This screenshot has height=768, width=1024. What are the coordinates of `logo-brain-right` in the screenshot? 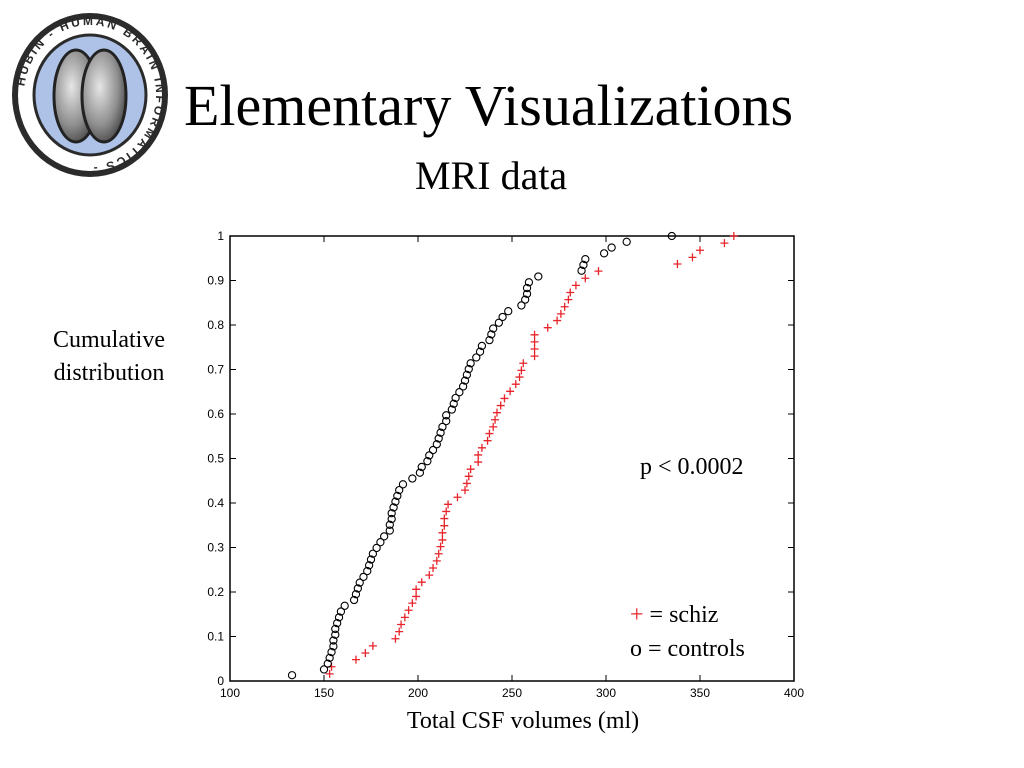 It's located at (104, 96).